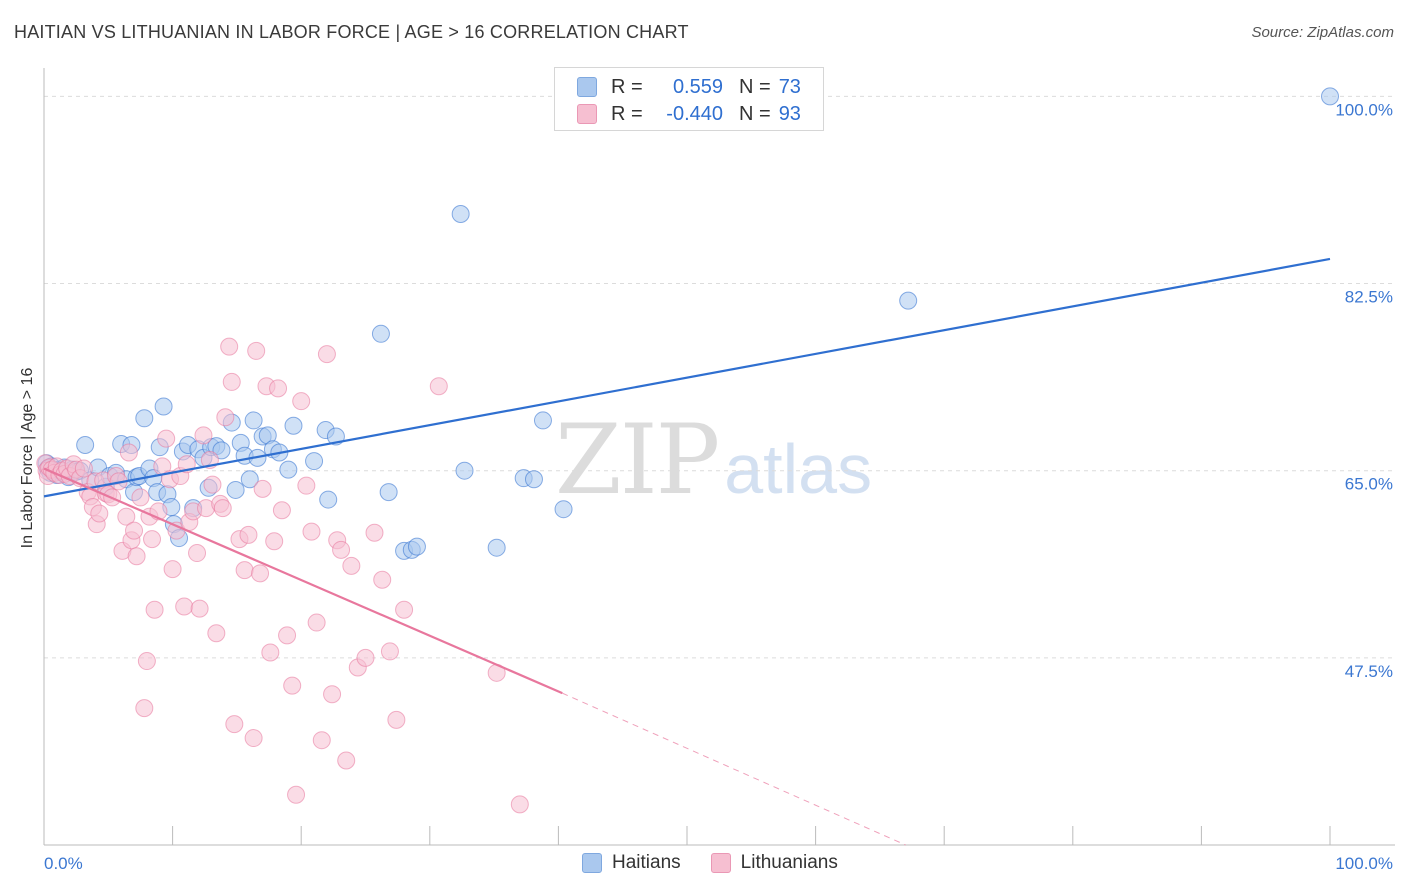  I want to click on legend-item-lithuanians: Lithuanians, so click(774, 863).